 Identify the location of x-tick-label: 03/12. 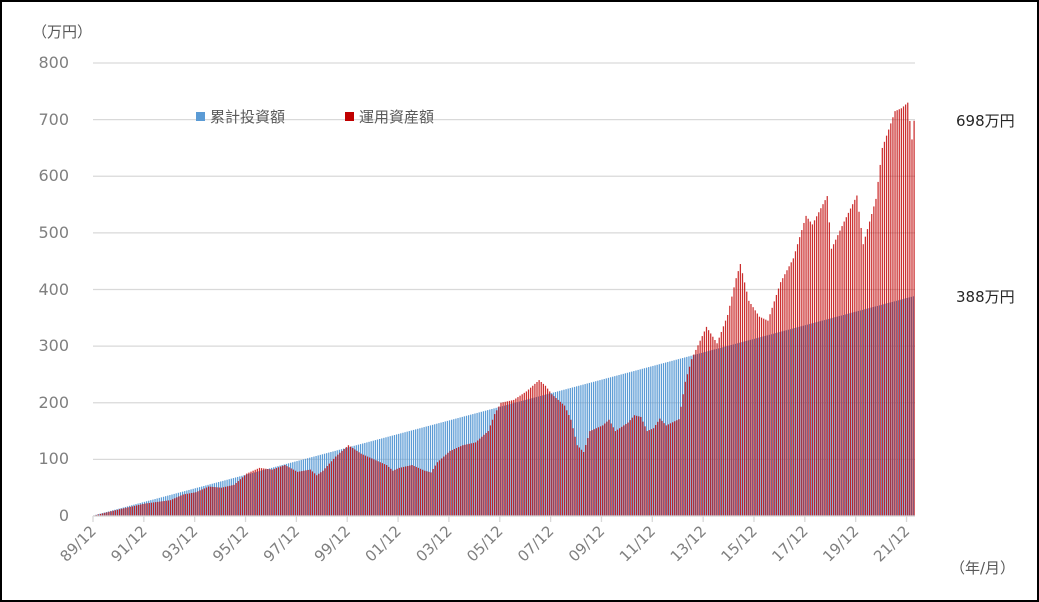
(433, 543).